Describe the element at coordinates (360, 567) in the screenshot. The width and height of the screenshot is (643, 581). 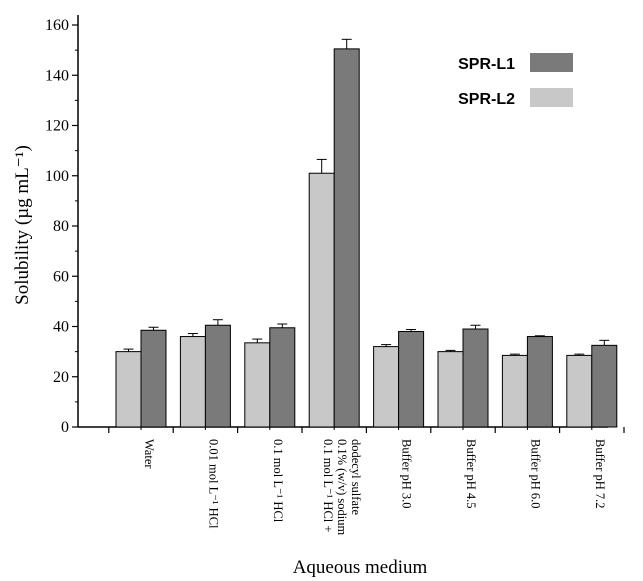
I see `x-axis-title: Aqueous medium` at that location.